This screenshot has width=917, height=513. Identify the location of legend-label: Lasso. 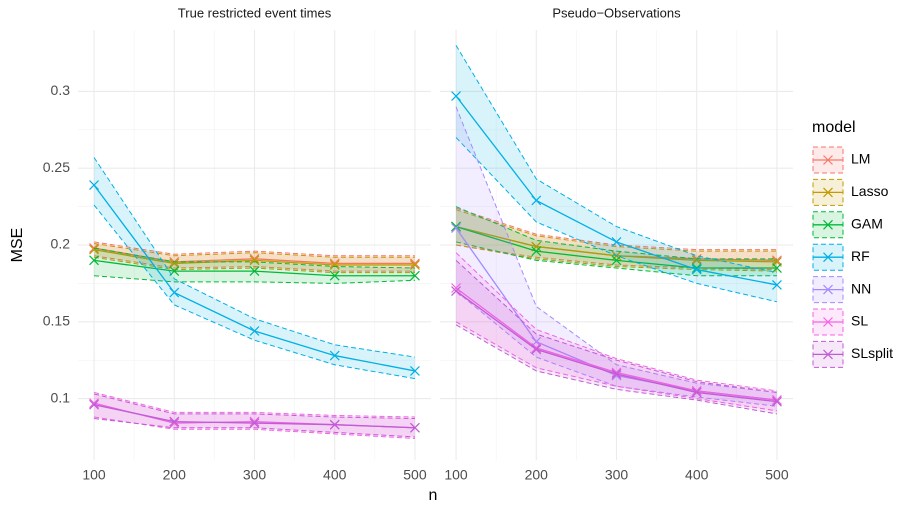
(870, 191).